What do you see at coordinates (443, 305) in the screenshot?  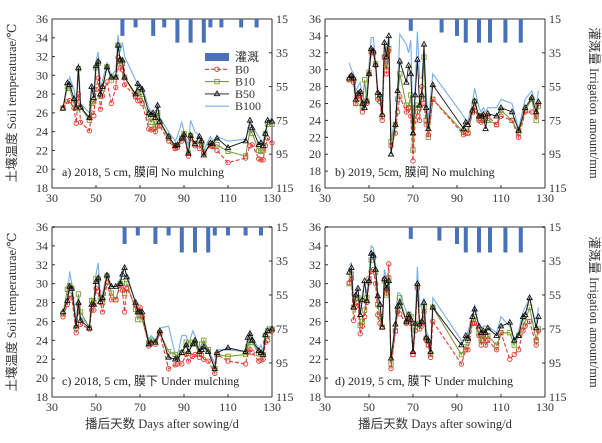 I see `series-line-b50` at bounding box center [443, 305].